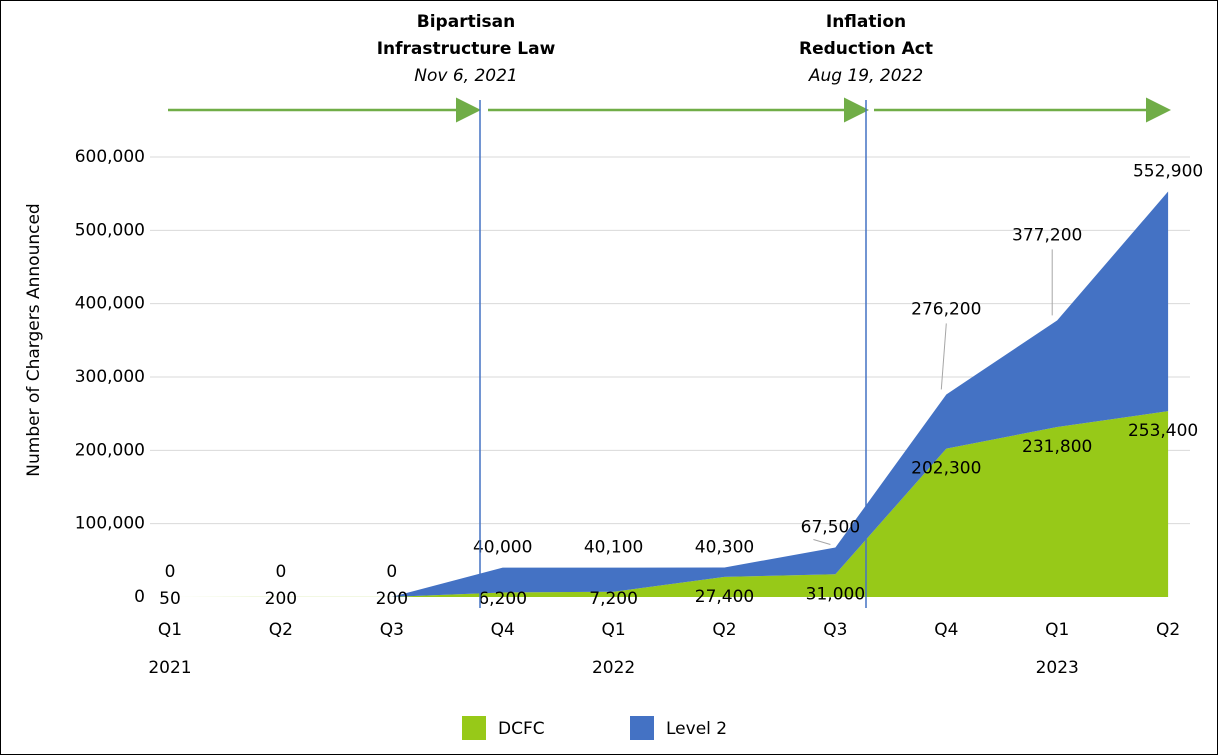 Image resolution: width=1218 pixels, height=755 pixels. What do you see at coordinates (110, 377) in the screenshot?
I see `y-tick-label: 300,000` at bounding box center [110, 377].